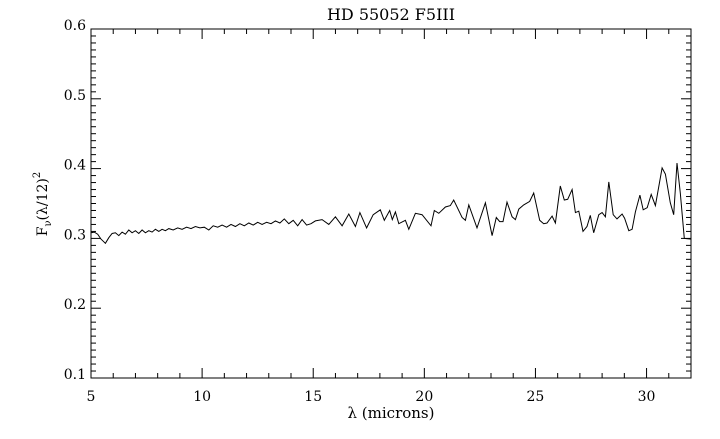 The height and width of the screenshot is (439, 720). Describe the element at coordinates (424, 397) in the screenshot. I see `x-tick-label: 20` at that location.